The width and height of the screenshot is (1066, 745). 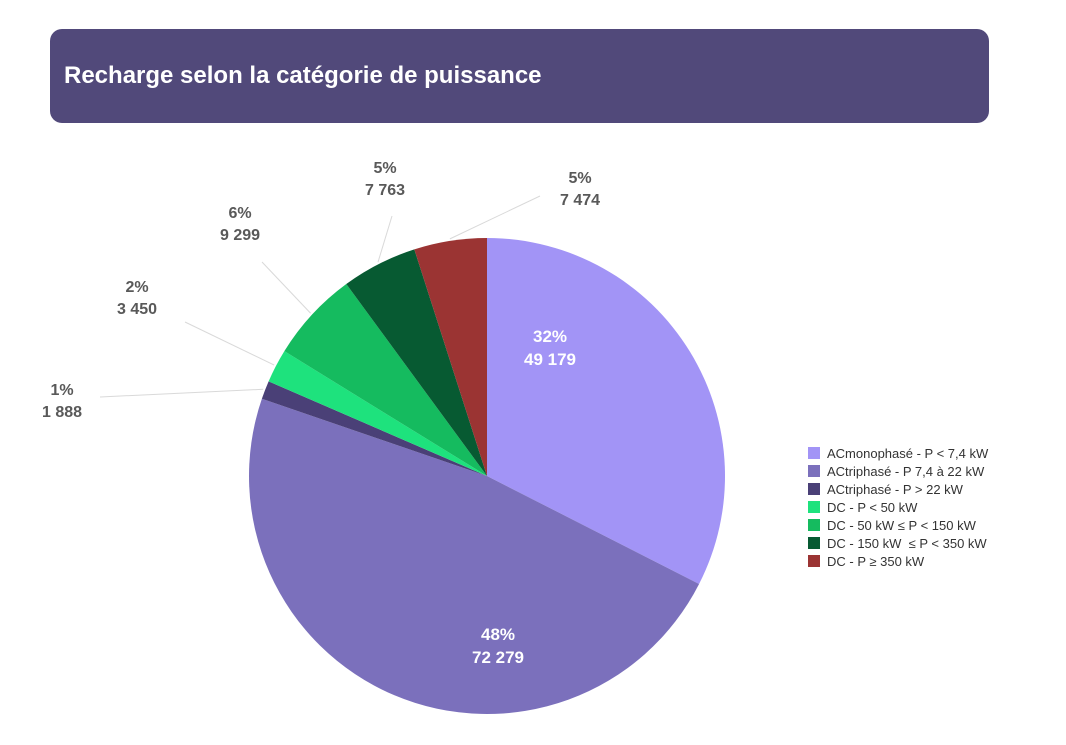 I want to click on slice-value-label: 9 299, so click(x=240, y=235).